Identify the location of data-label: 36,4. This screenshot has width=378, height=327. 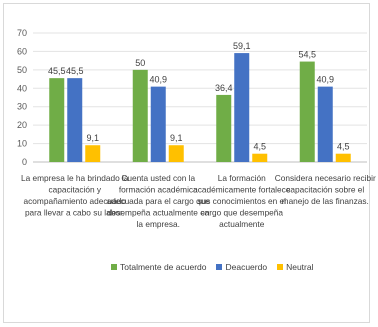
(224, 88).